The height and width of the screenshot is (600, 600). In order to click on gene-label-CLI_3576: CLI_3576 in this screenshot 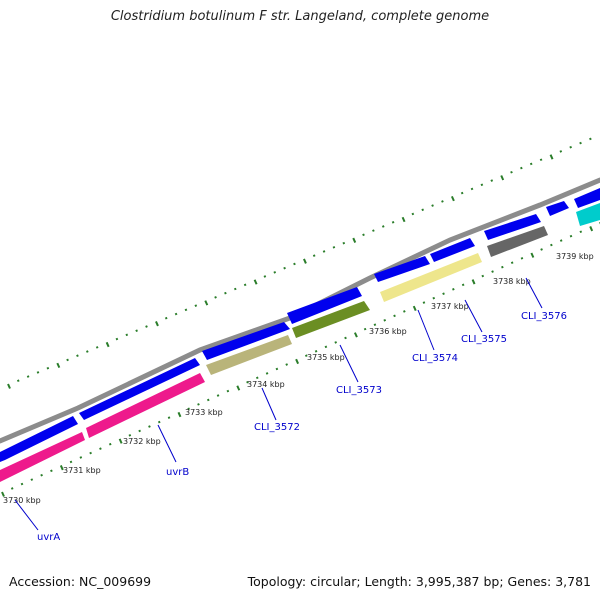, I will do `click(544, 316)`.